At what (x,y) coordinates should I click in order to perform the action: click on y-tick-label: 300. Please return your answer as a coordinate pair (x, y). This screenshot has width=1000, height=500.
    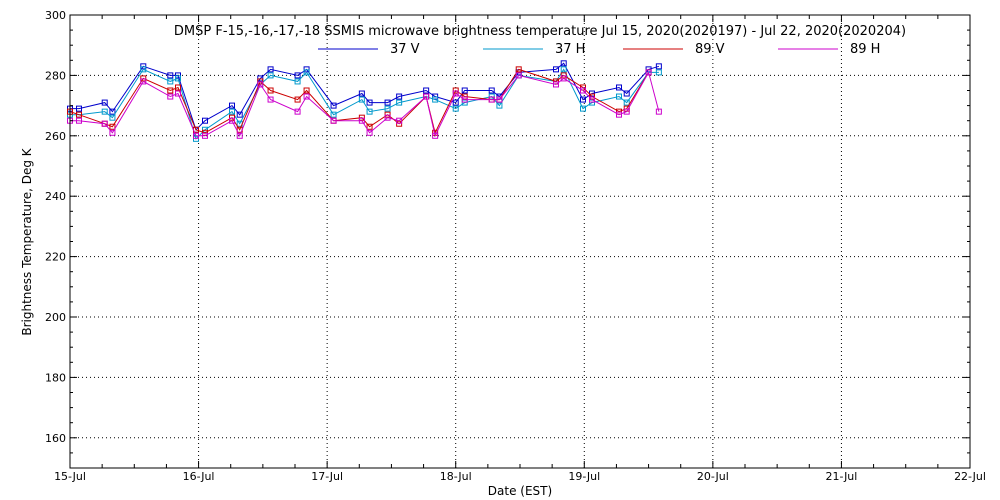
    Looking at the image, I should click on (55, 15).